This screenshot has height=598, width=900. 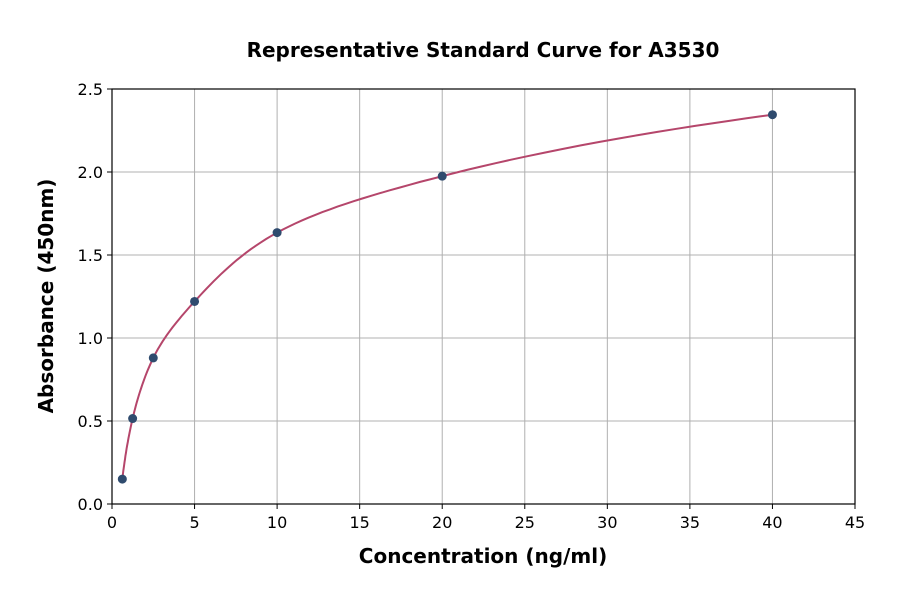 I want to click on y-tick-label: 2.5, so click(x=90, y=89).